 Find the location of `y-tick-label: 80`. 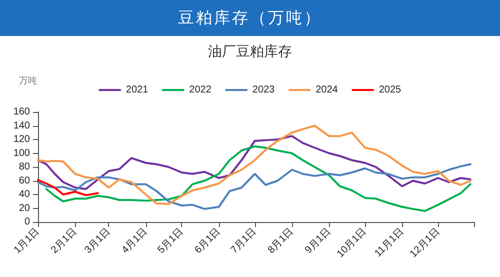

y-tick-label: 80 is located at coordinates (24, 167).